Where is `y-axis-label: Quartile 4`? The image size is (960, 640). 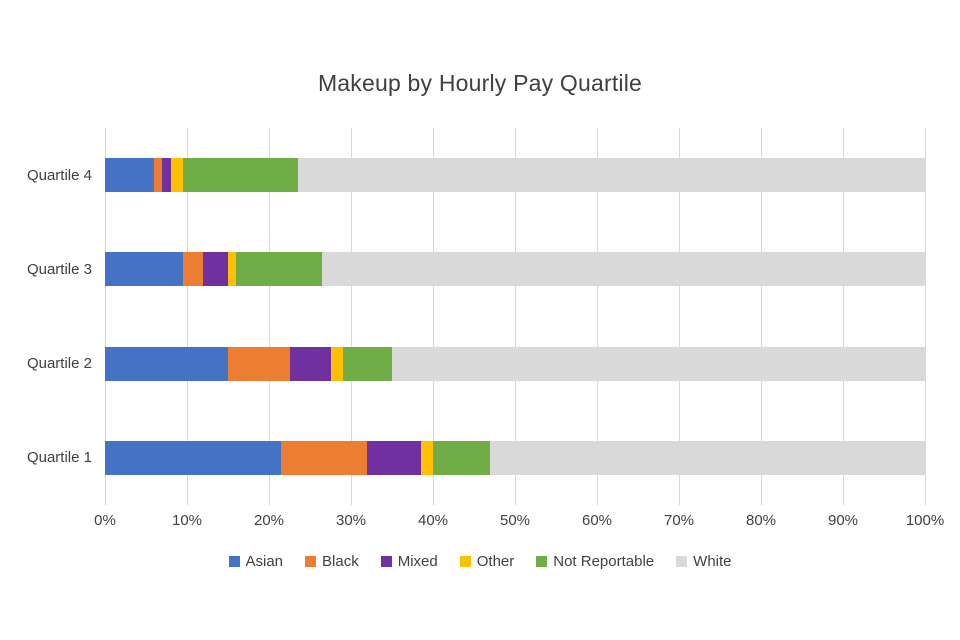 y-axis-label: Quartile 4 is located at coordinates (59, 175).